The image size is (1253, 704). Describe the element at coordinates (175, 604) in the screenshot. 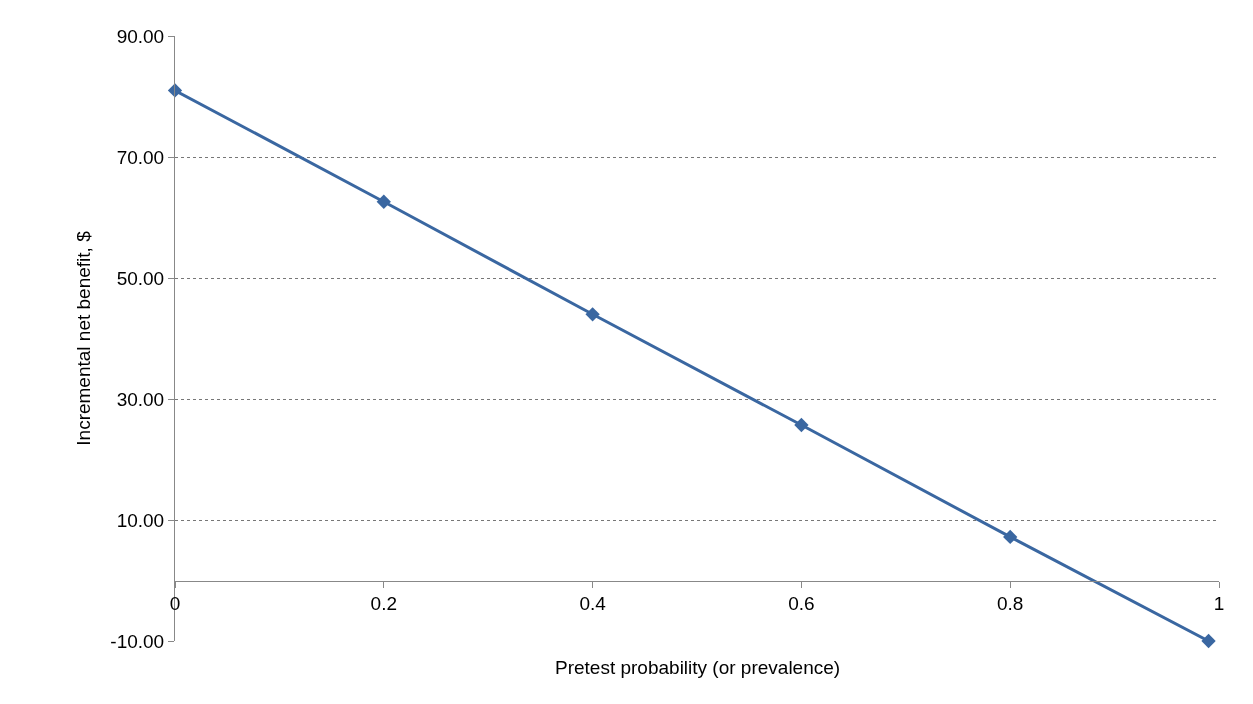

I see `x-tick-label: 0` at that location.